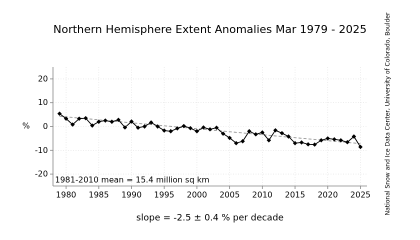 The image size is (420, 240). Describe the element at coordinates (229, 195) in the screenshot. I see `x-tick-label: 2005` at that location.